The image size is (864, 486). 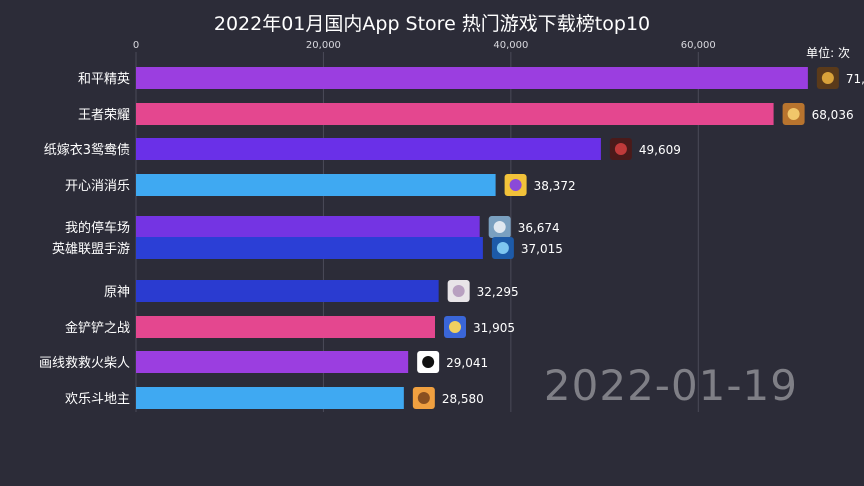 I want to click on category-label: 画线救救火柴人, so click(x=84, y=363).